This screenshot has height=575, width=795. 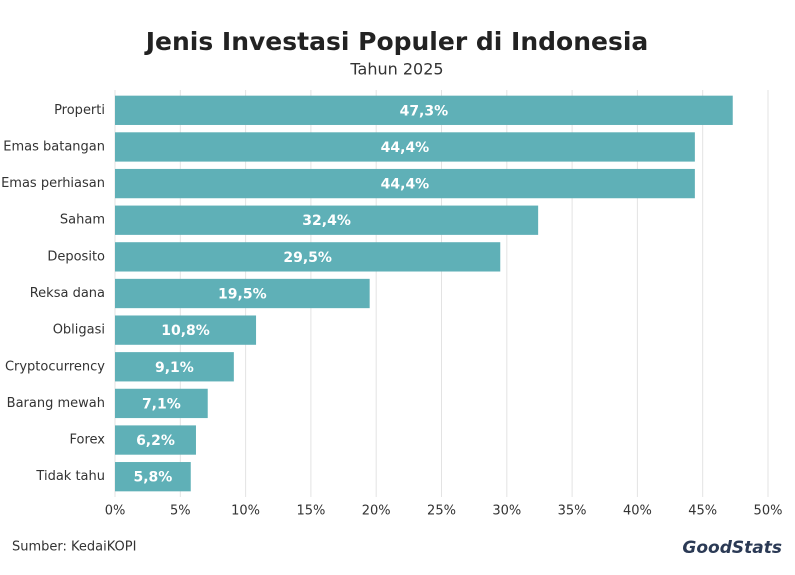 I want to click on chart-subtitle: Tahun 2025, so click(x=396, y=69).